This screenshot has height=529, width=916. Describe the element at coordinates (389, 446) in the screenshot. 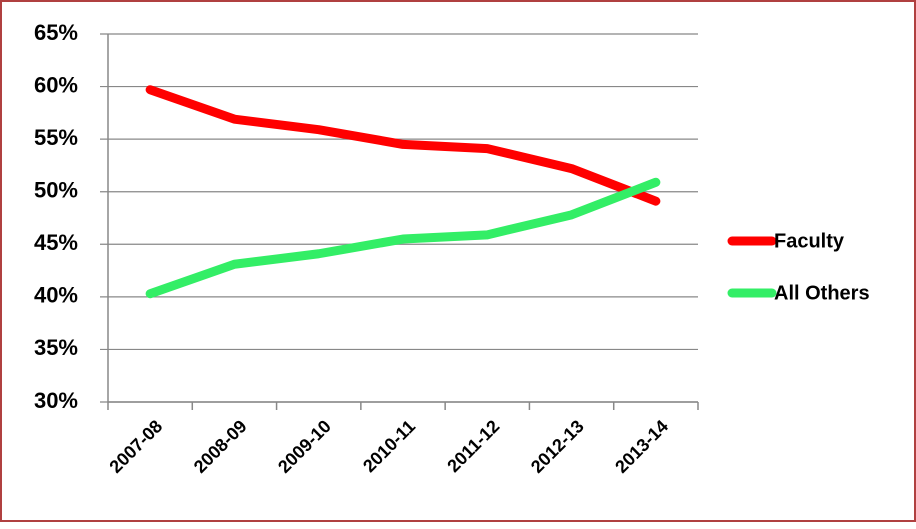

I see `x-tick-label: 2010-11` at that location.